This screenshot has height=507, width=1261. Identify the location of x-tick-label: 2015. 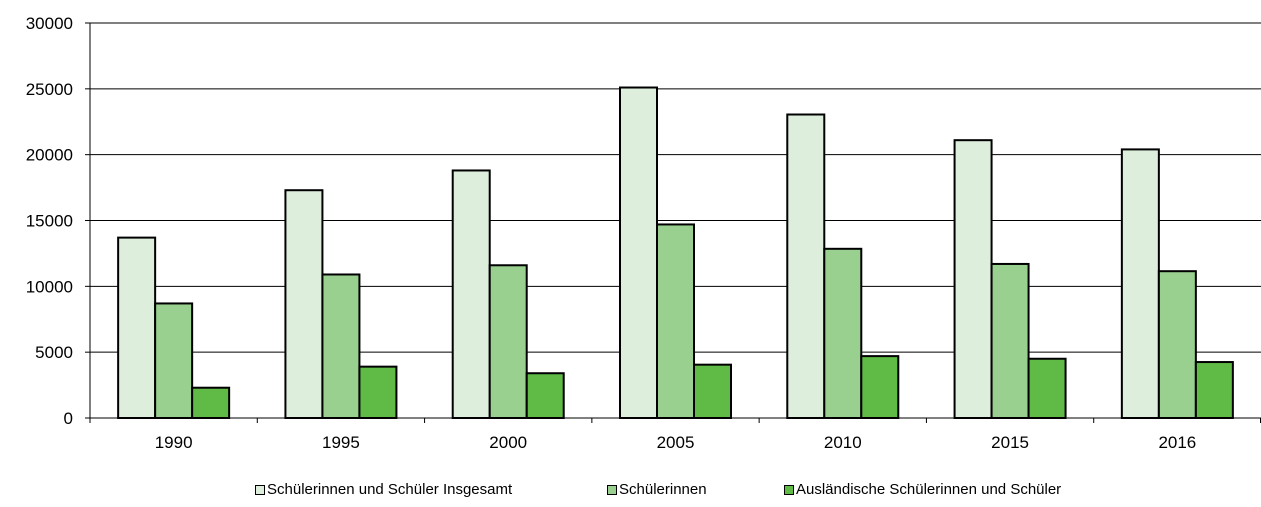
(1010, 442).